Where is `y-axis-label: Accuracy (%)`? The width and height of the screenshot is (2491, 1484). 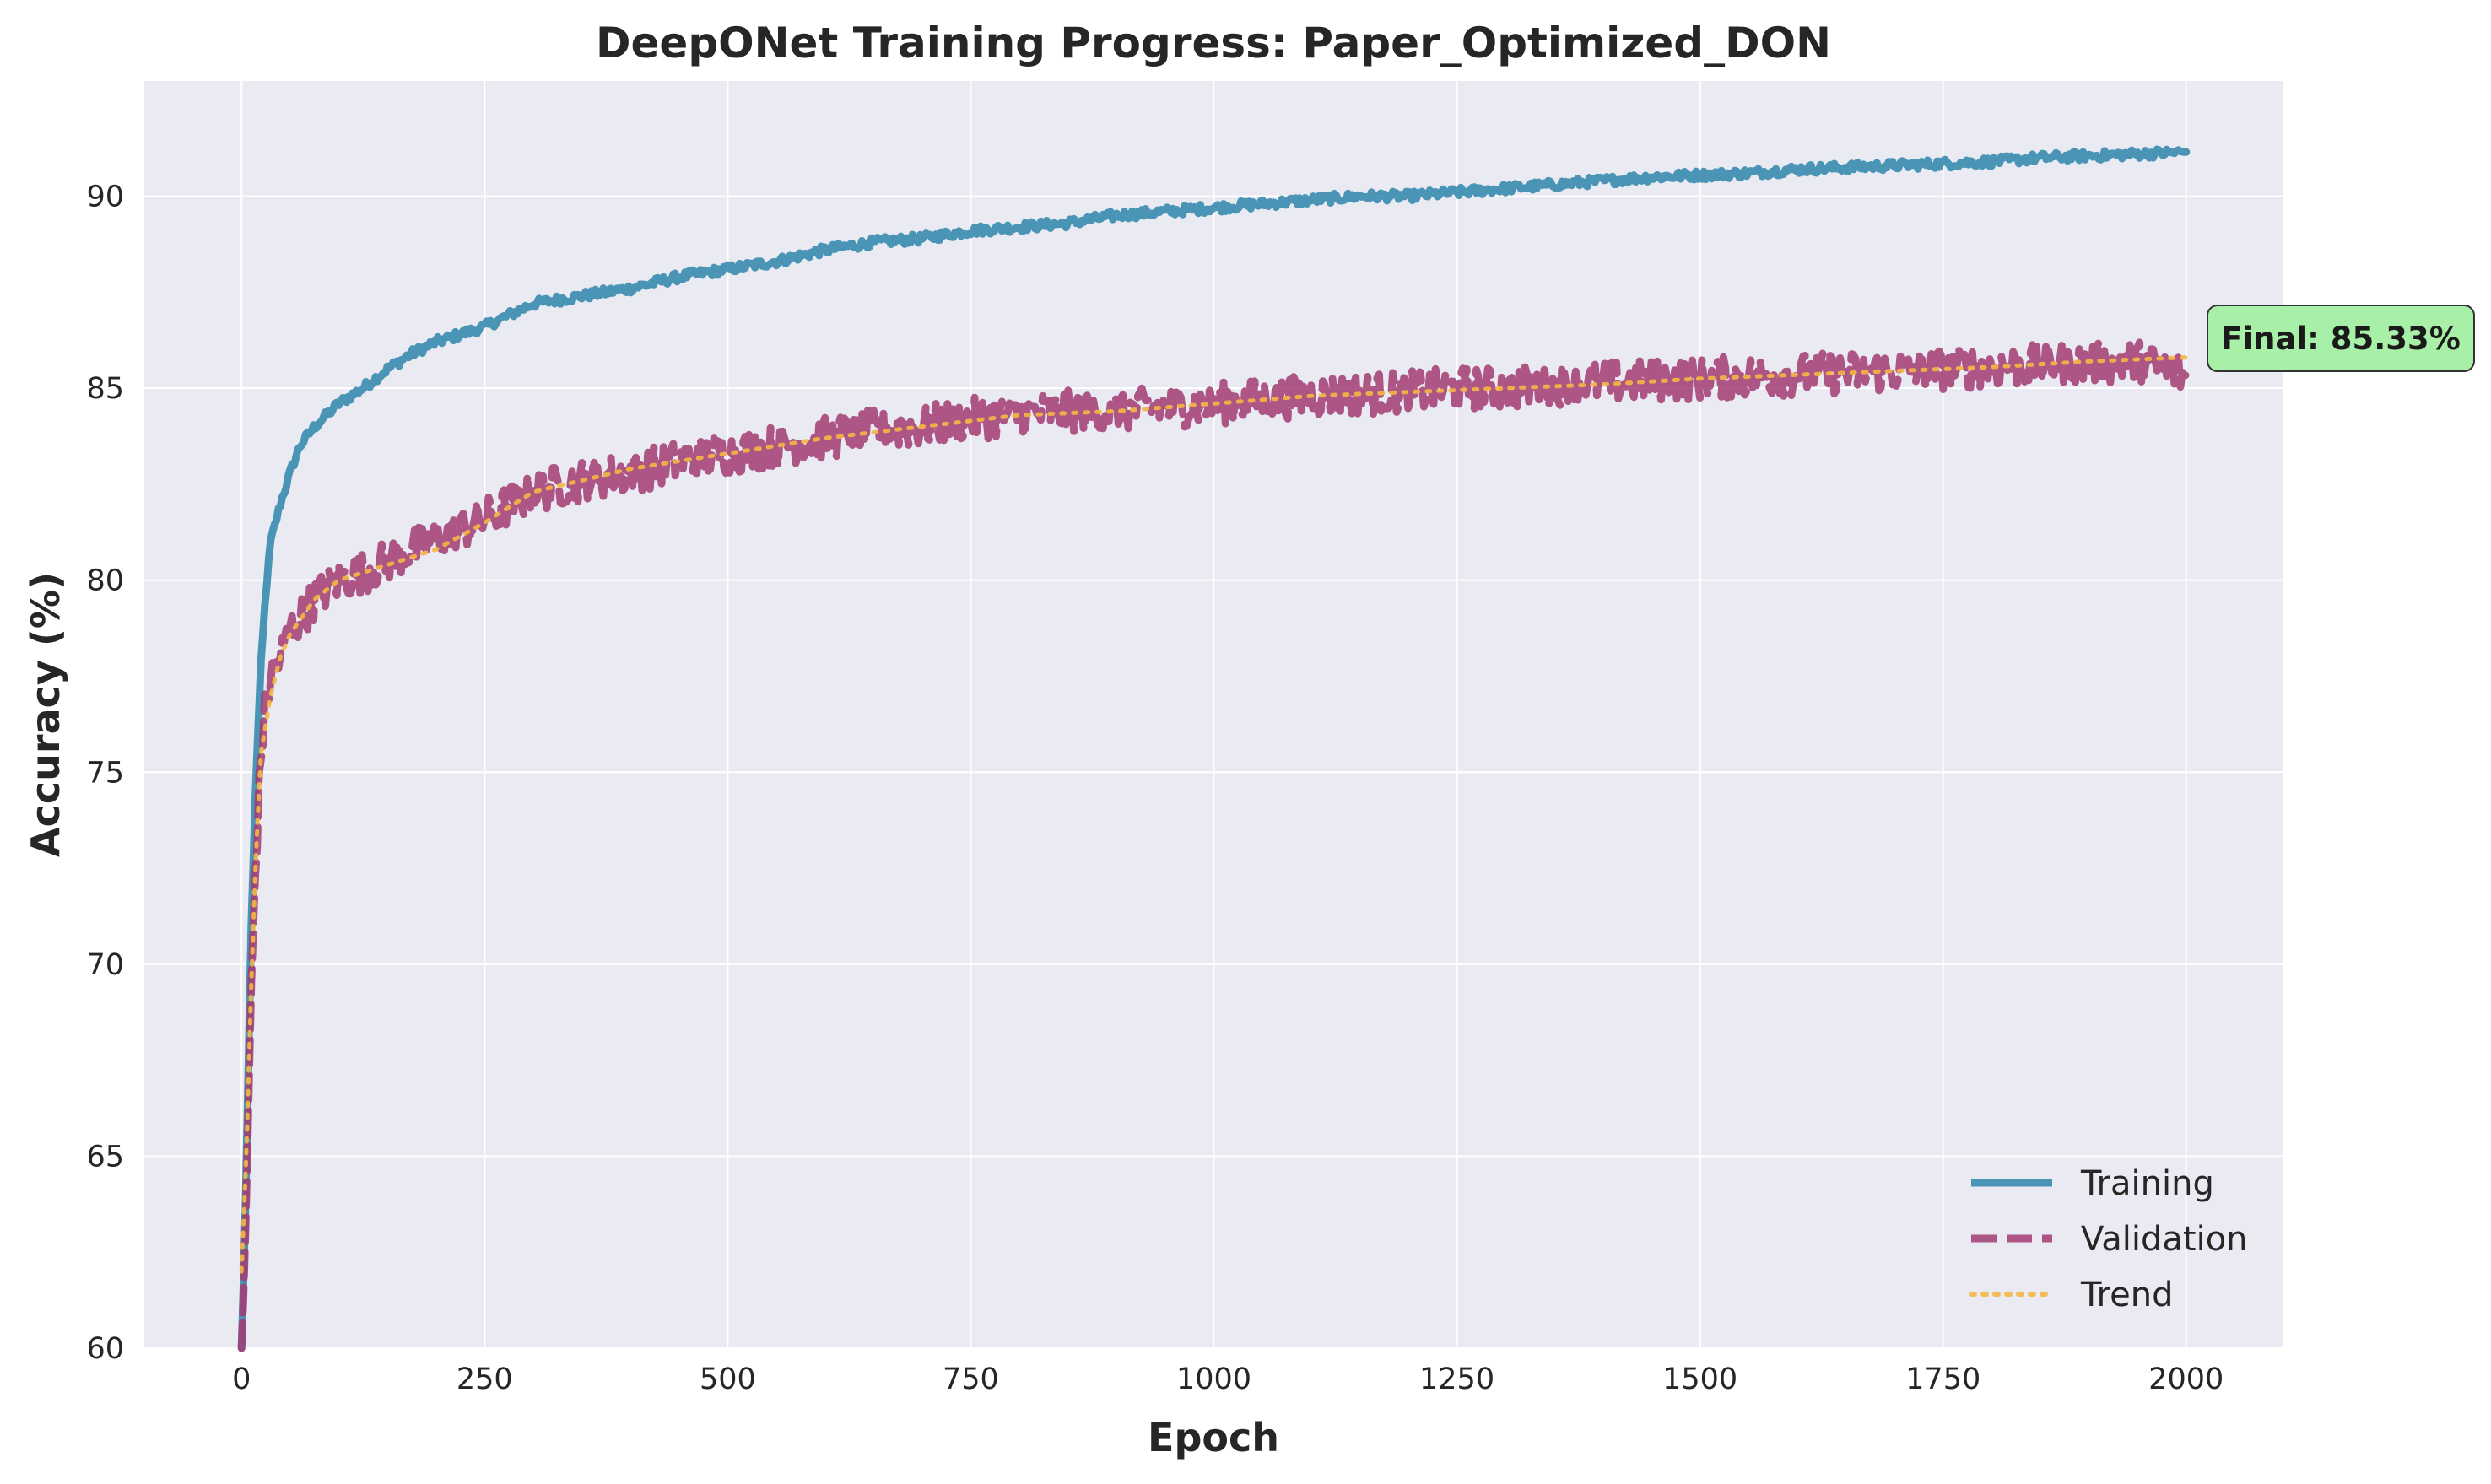
y-axis-label: Accuracy (%) is located at coordinates (45, 714).